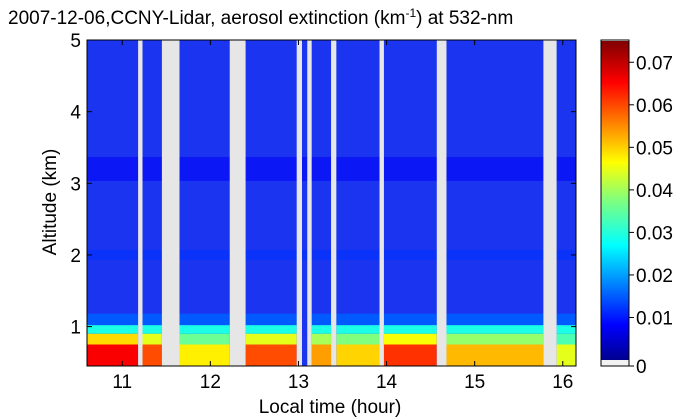  I want to click on x-tick-label: 16, so click(562, 382).